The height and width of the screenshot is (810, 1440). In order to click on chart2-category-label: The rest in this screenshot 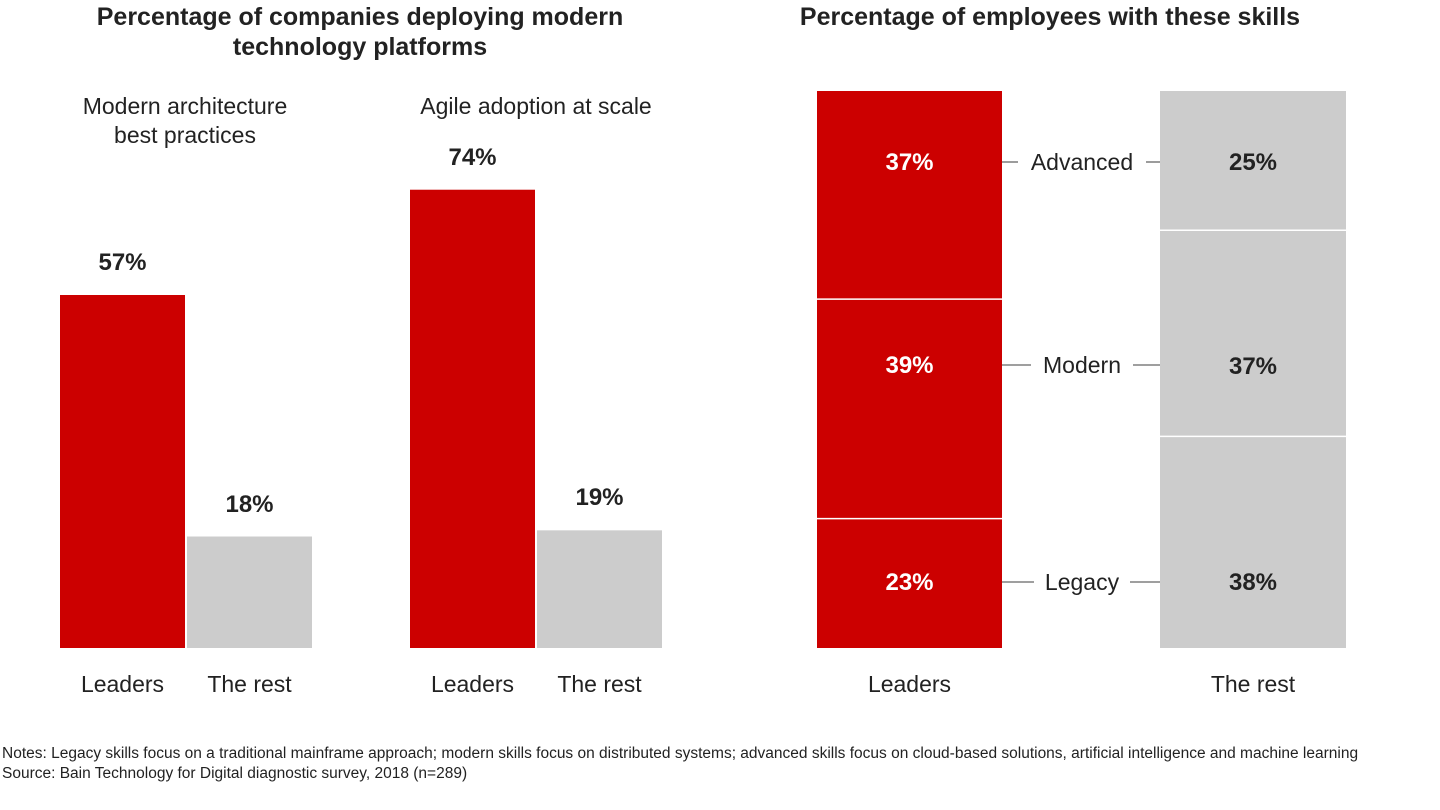, I will do `click(599, 684)`.